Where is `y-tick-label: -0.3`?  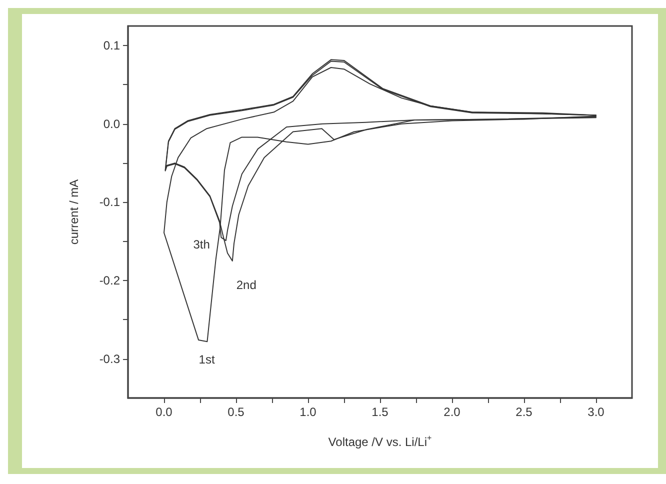
y-tick-label: -0.3 is located at coordinates (109, 359).